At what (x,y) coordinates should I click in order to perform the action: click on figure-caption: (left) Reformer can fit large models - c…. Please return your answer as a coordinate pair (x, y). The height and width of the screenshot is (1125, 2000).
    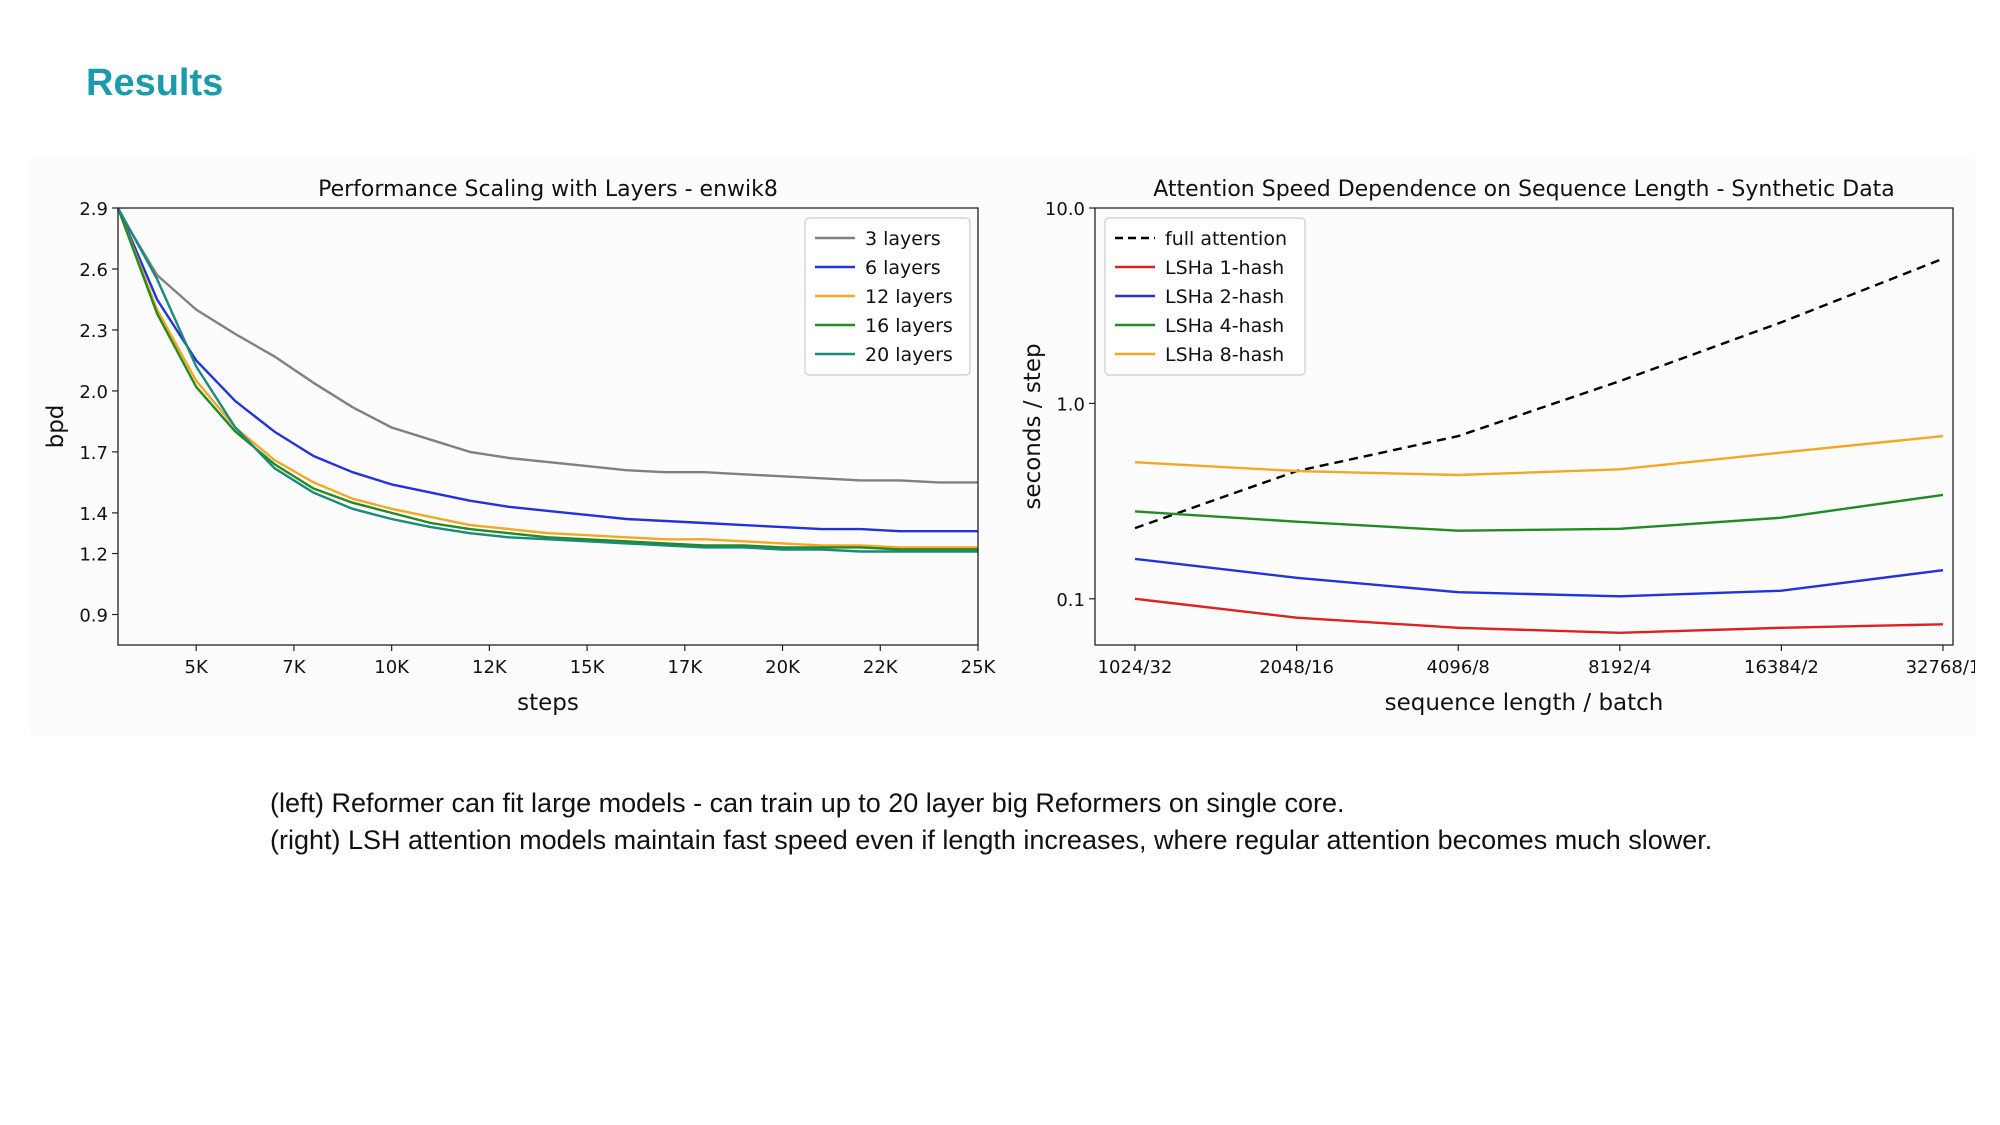
    Looking at the image, I should click on (991, 822).